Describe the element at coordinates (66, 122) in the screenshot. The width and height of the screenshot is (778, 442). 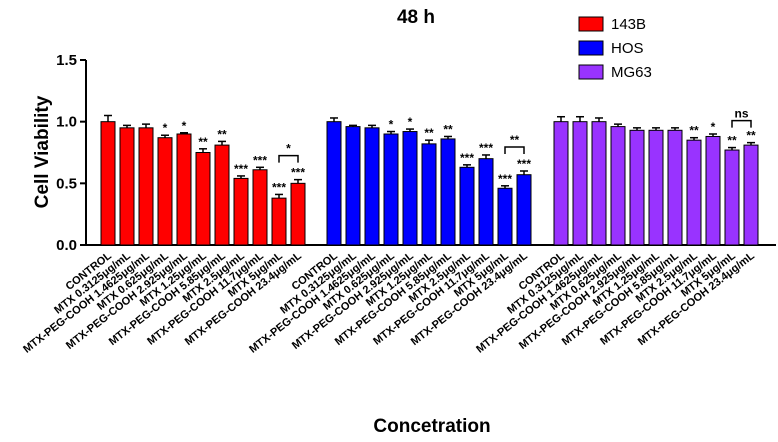
I see `y-tick-label: 1.0` at that location.